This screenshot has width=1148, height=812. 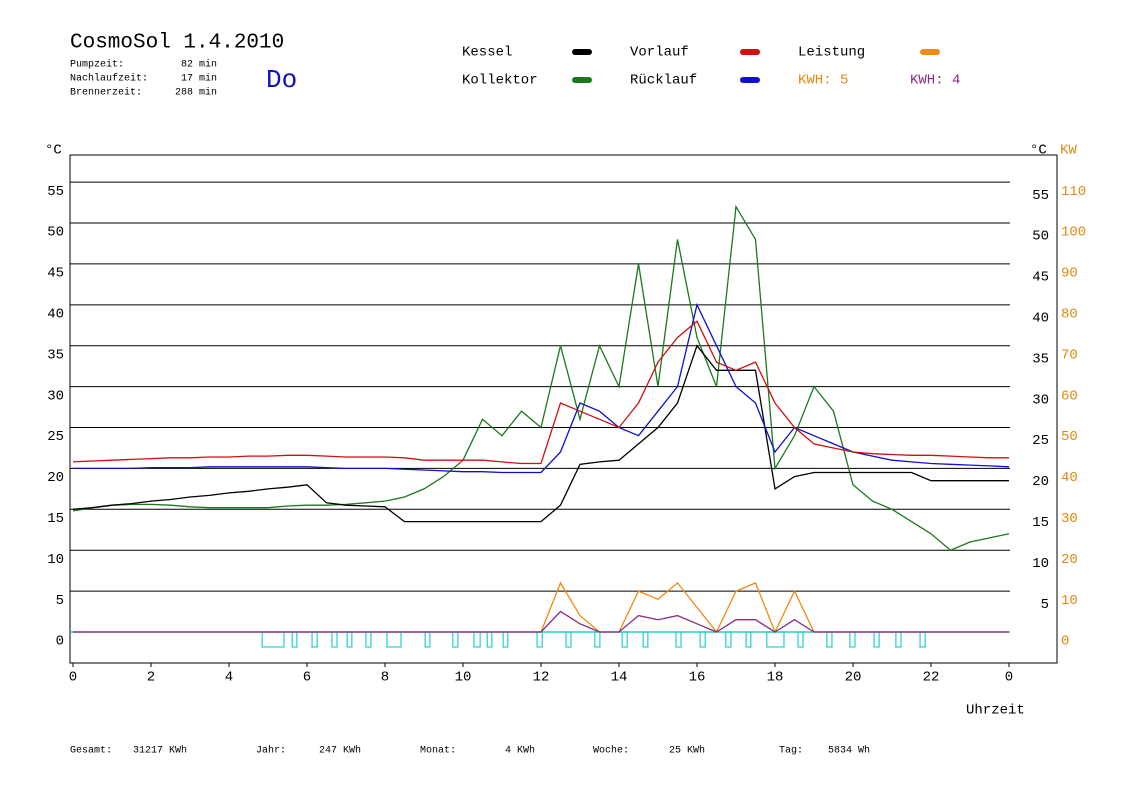 What do you see at coordinates (151, 678) in the screenshot?
I see `x-tick-label: 2` at bounding box center [151, 678].